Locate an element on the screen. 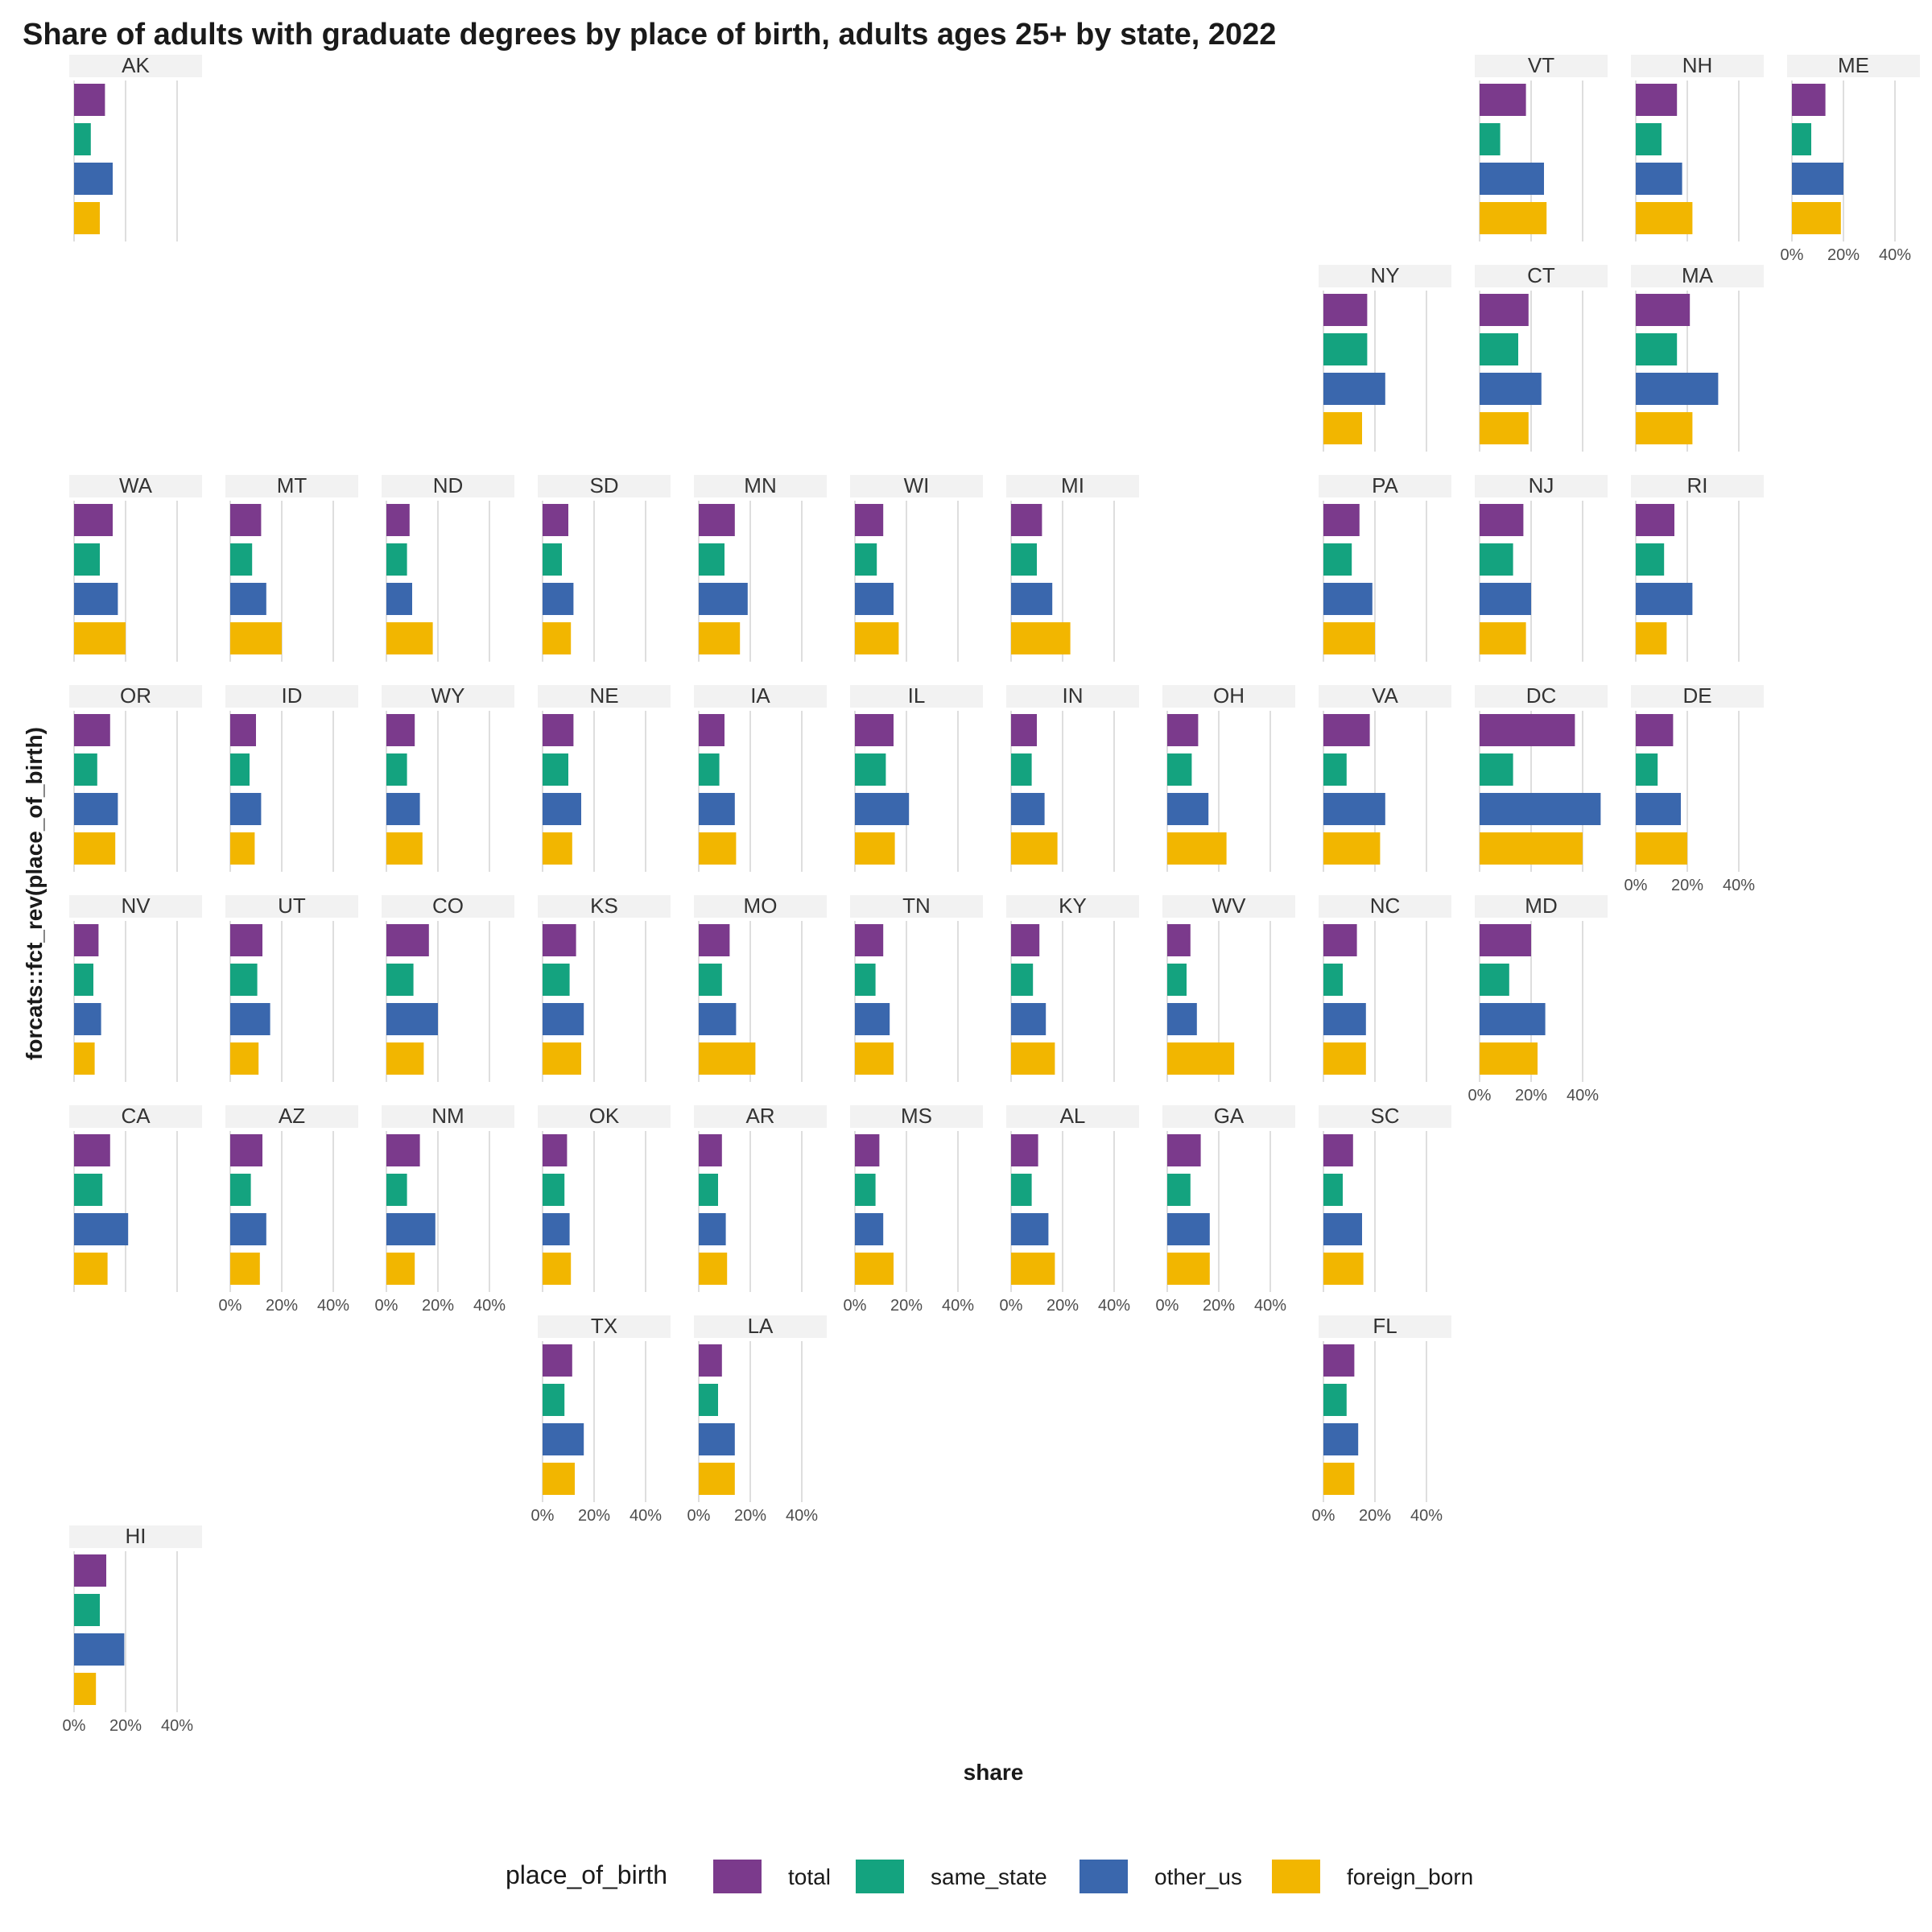  panel-hi: HI 0% 20% 40% is located at coordinates (132, 1629).